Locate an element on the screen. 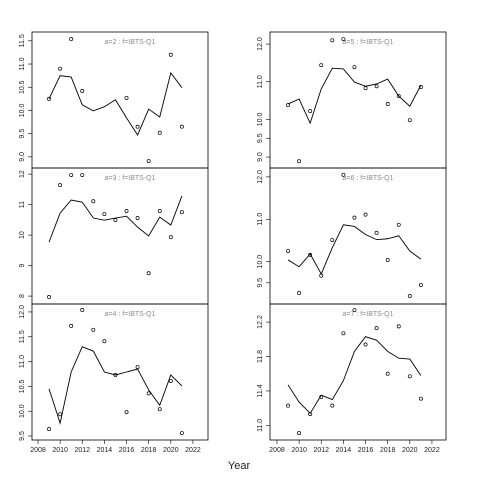 The height and width of the screenshot is (480, 480). y-tick-label: 11.4 is located at coordinates (260, 390).